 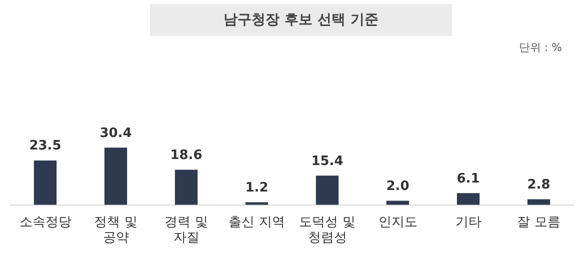 What do you see at coordinates (116, 133) in the screenshot?
I see `data-label: 30.4` at bounding box center [116, 133].